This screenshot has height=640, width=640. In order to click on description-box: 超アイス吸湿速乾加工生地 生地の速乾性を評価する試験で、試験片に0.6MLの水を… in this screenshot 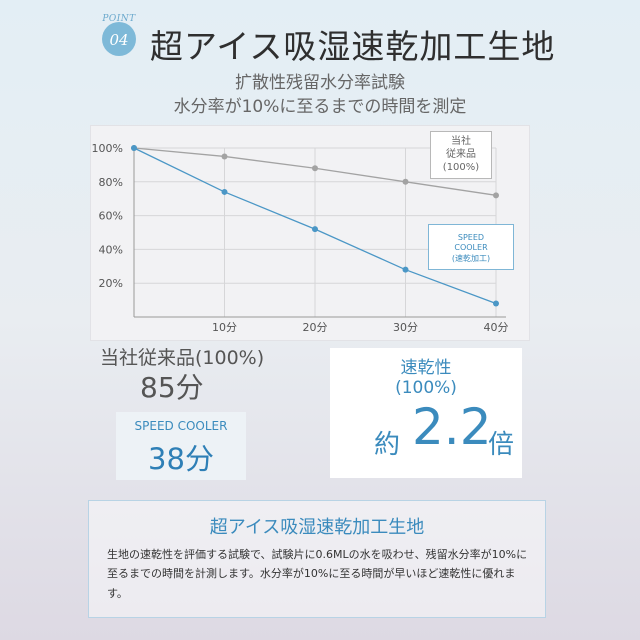, I will do `click(317, 559)`.